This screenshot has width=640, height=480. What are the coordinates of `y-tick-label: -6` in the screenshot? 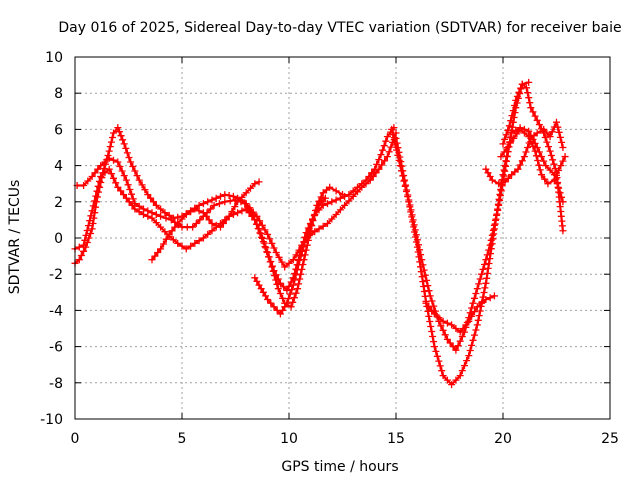 It's located at (56, 348).